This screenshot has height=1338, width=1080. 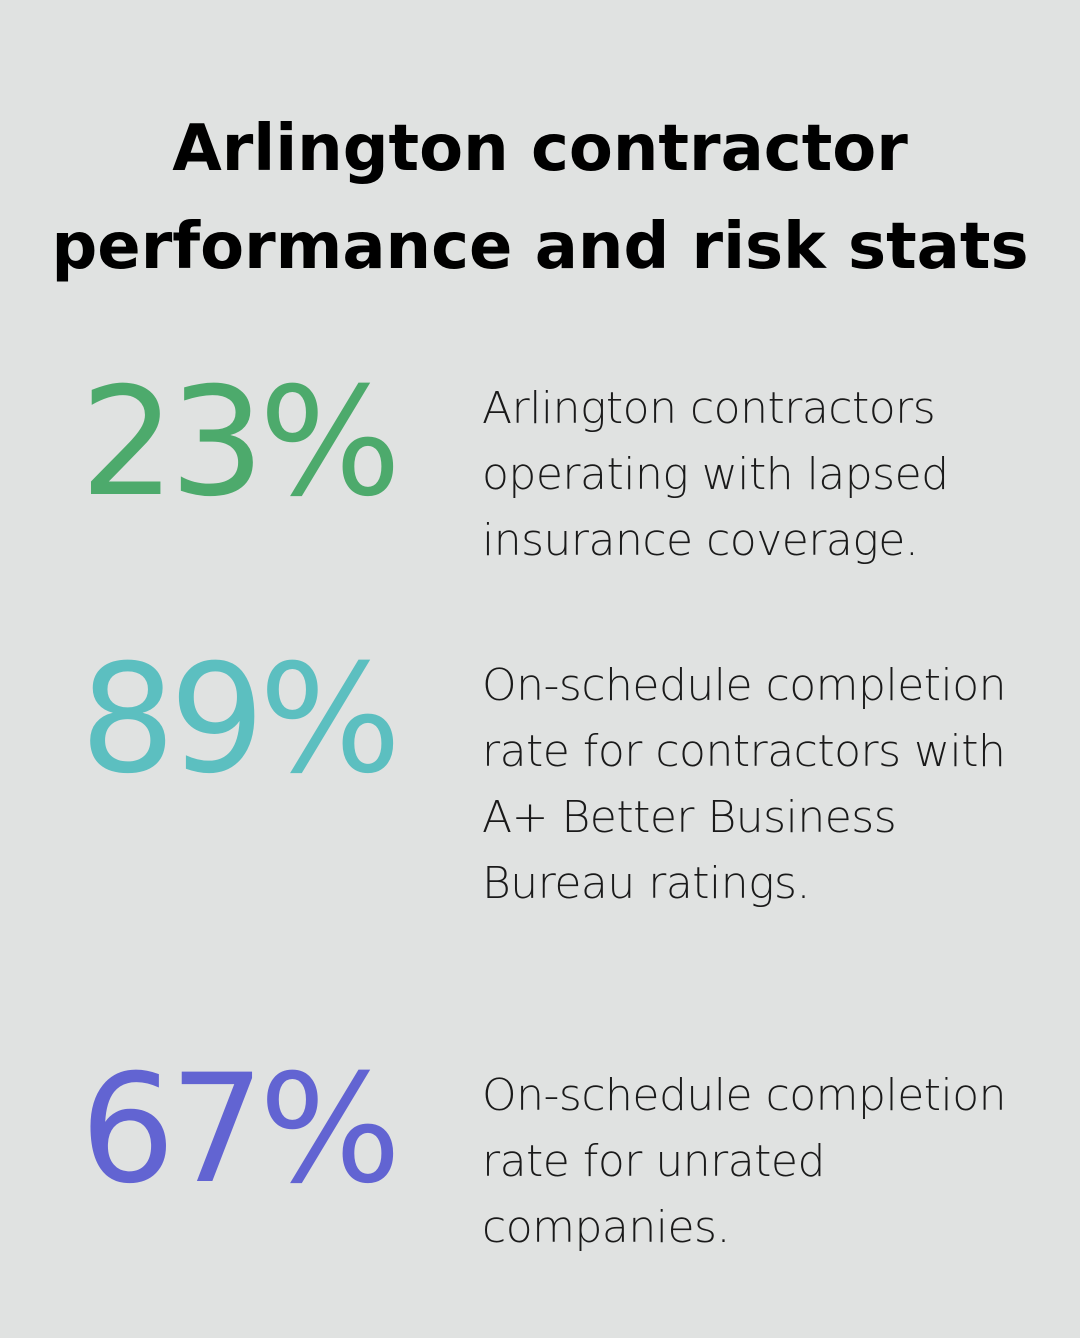 I want to click on stat-value: 89%, so click(x=240, y=720).